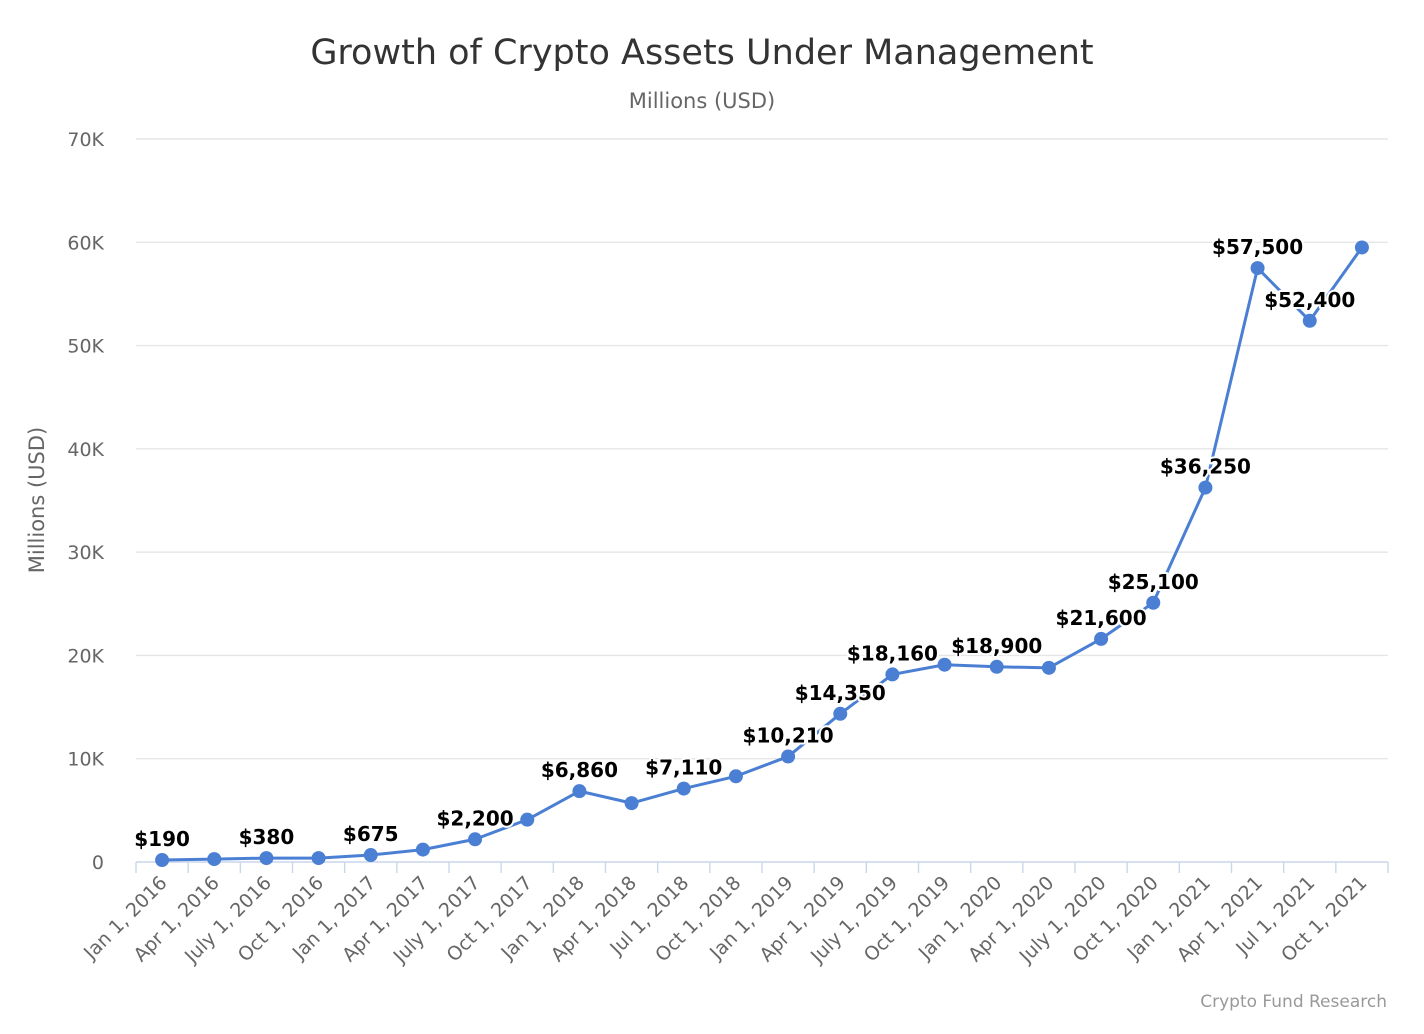  I want to click on data-label: $2,200, so click(474, 818).